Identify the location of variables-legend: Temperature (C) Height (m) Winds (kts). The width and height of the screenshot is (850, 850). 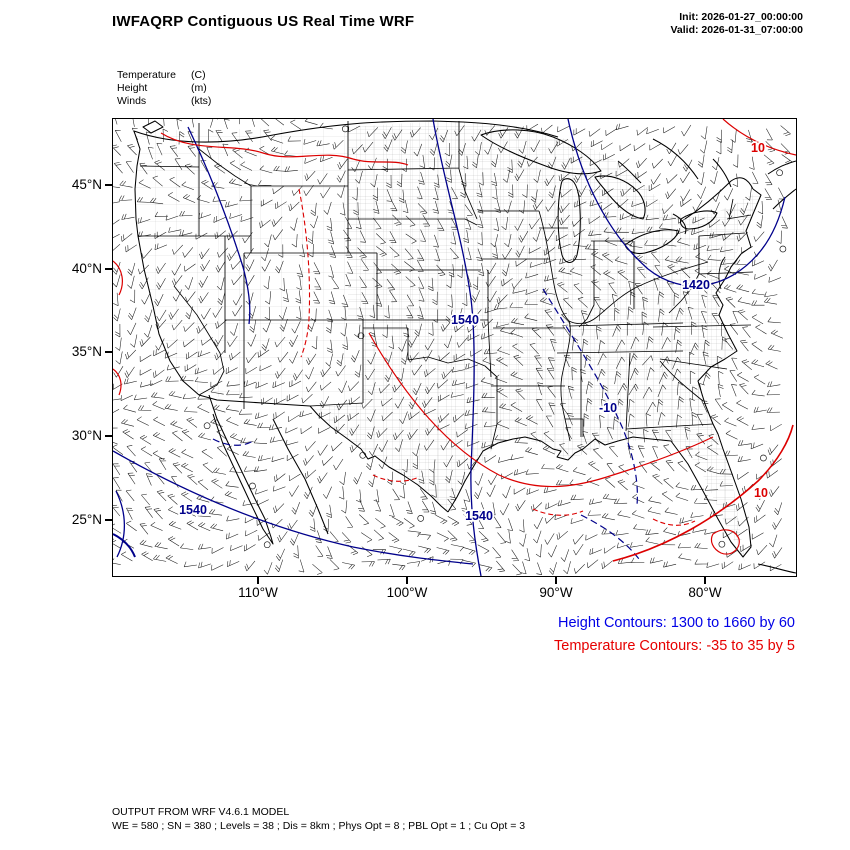
(164, 88).